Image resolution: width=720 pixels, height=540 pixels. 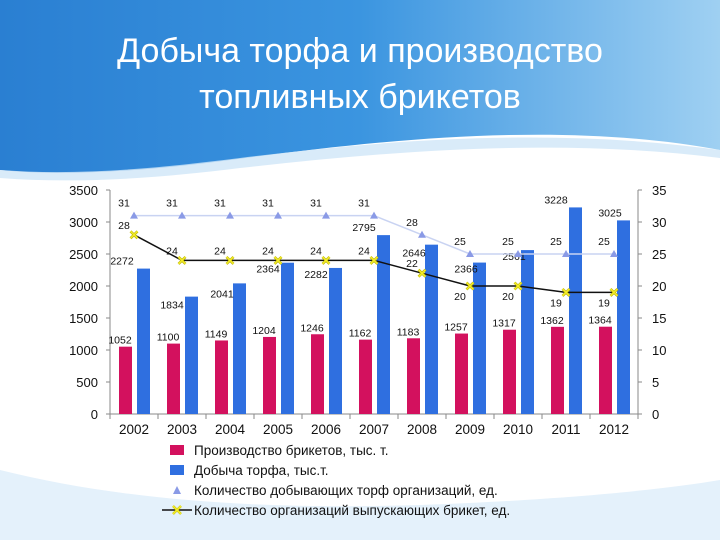 What do you see at coordinates (124, 226) in the screenshot?
I see `data-label-producing-orgs: 28` at bounding box center [124, 226].